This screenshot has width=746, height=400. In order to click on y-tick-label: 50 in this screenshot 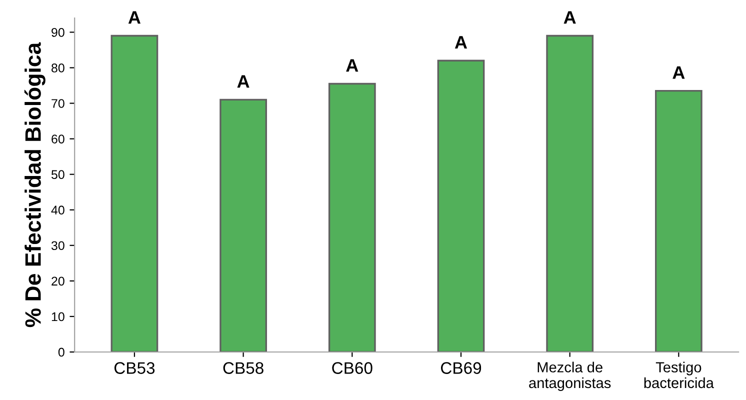, I will do `click(57, 174)`.